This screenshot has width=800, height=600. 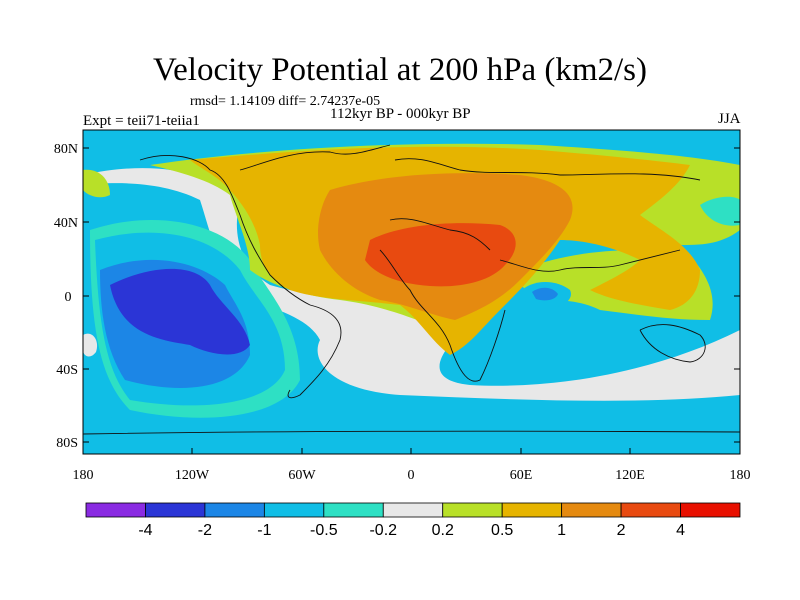 I want to click on colorbar-level-label: -2, so click(x=205, y=530).